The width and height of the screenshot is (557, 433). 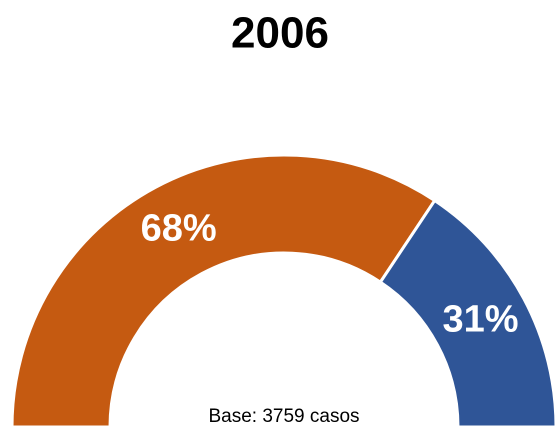 What do you see at coordinates (179, 228) in the screenshot?
I see `value-label: 68%` at bounding box center [179, 228].